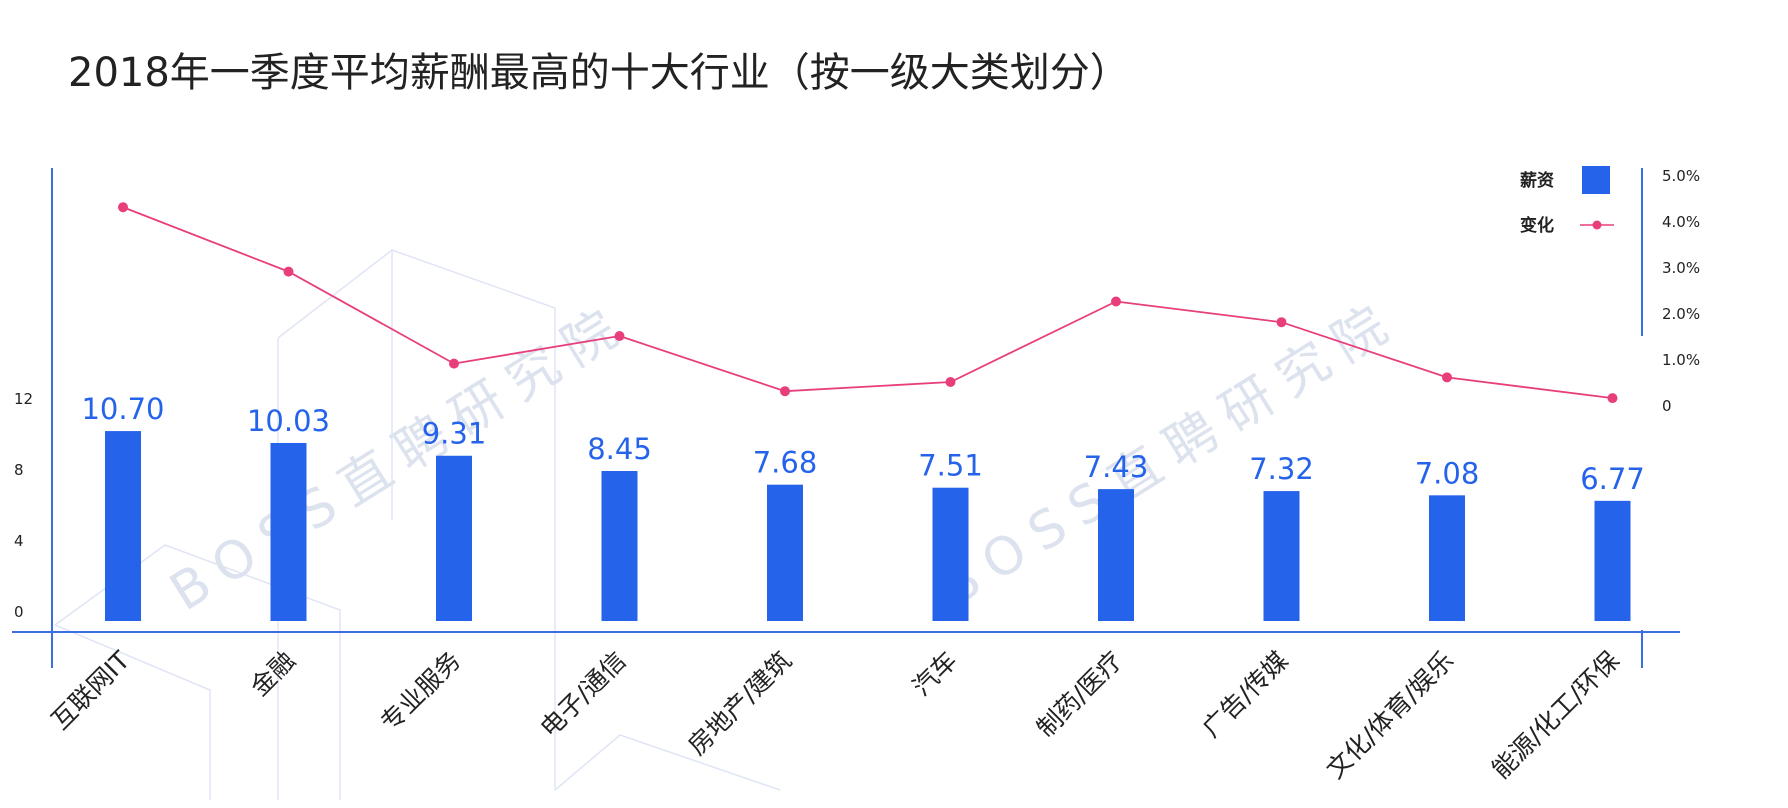 Image resolution: width=1788 pixels, height=808 pixels. Describe the element at coordinates (1537, 180) in the screenshot. I see `legend-label-salary: 薪资` at that location.